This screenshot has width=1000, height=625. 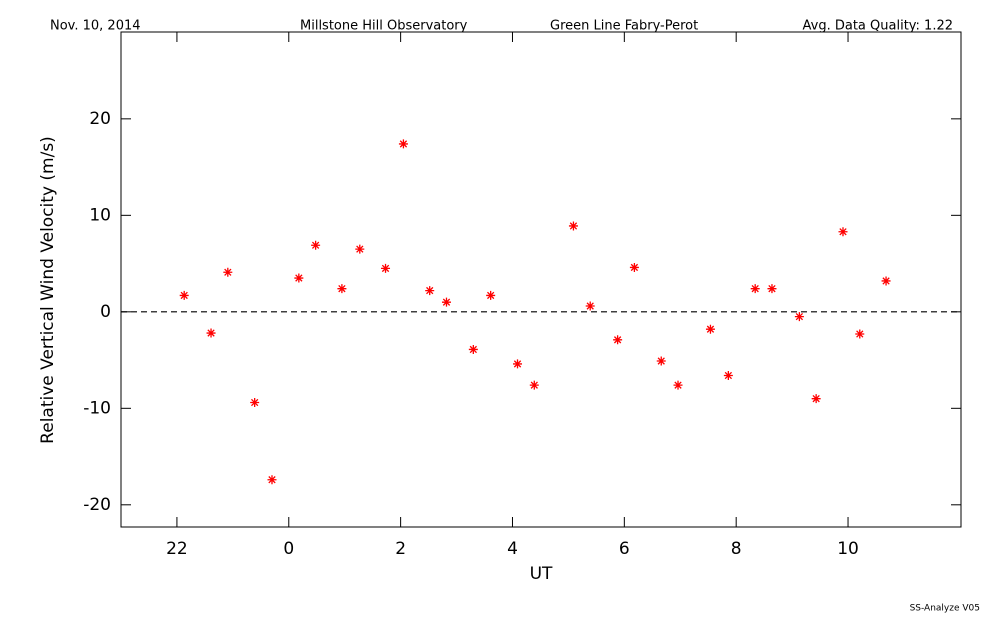 What do you see at coordinates (945, 609) in the screenshot?
I see `footer: SS-Analyze V05` at bounding box center [945, 609].